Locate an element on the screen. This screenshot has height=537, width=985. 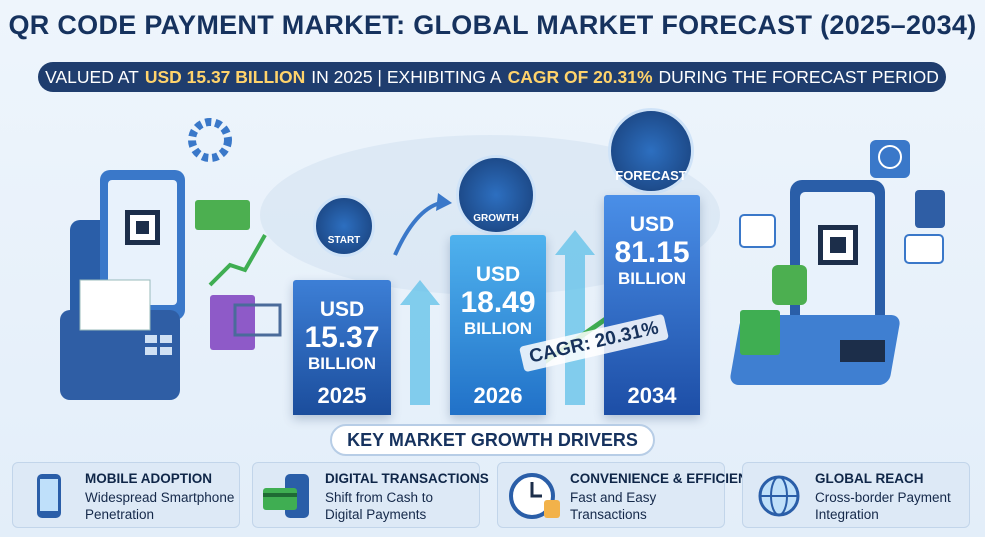
icon-phone is located at coordinates (49, 496).